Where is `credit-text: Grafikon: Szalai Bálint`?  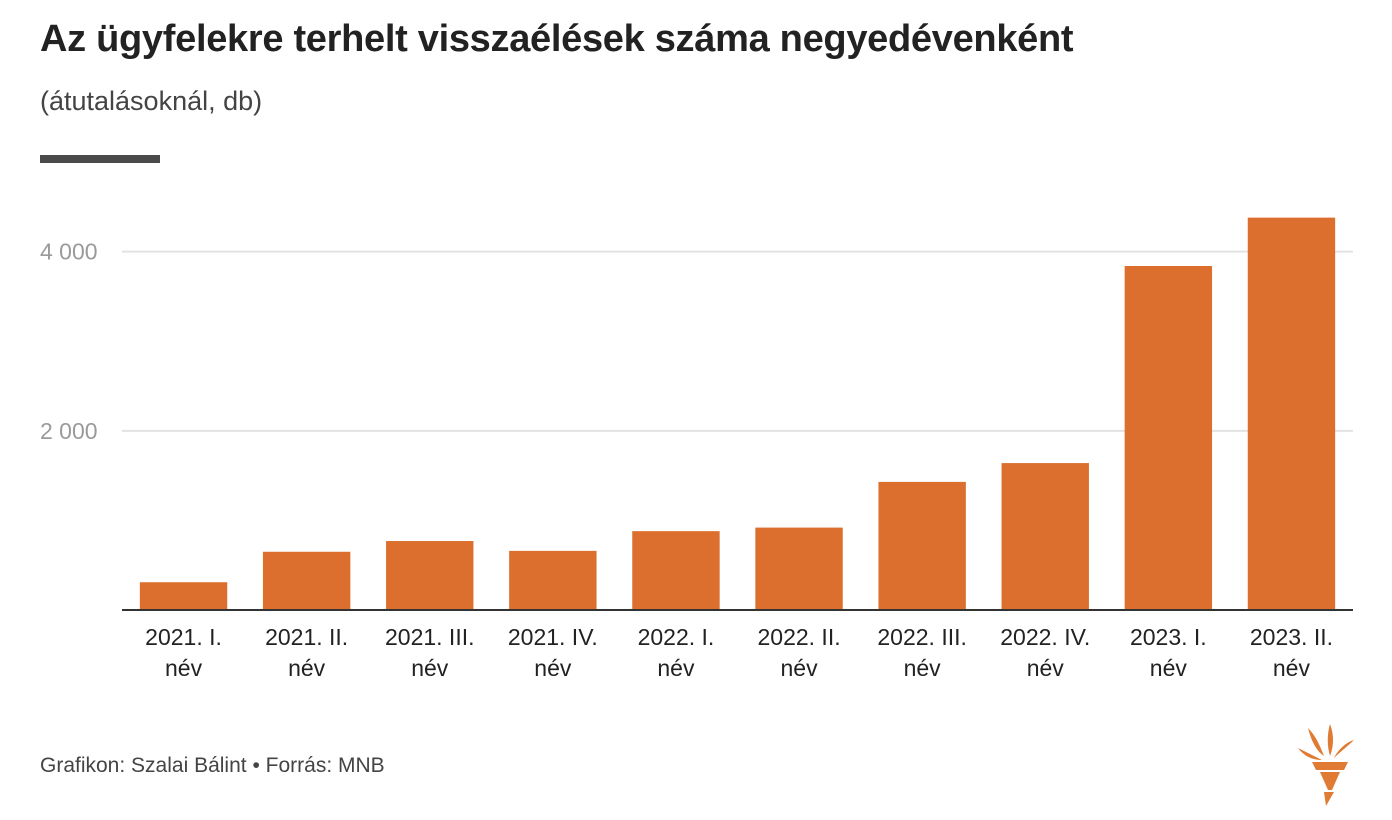
credit-text: Grafikon: Szalai Bálint is located at coordinates (143, 765).